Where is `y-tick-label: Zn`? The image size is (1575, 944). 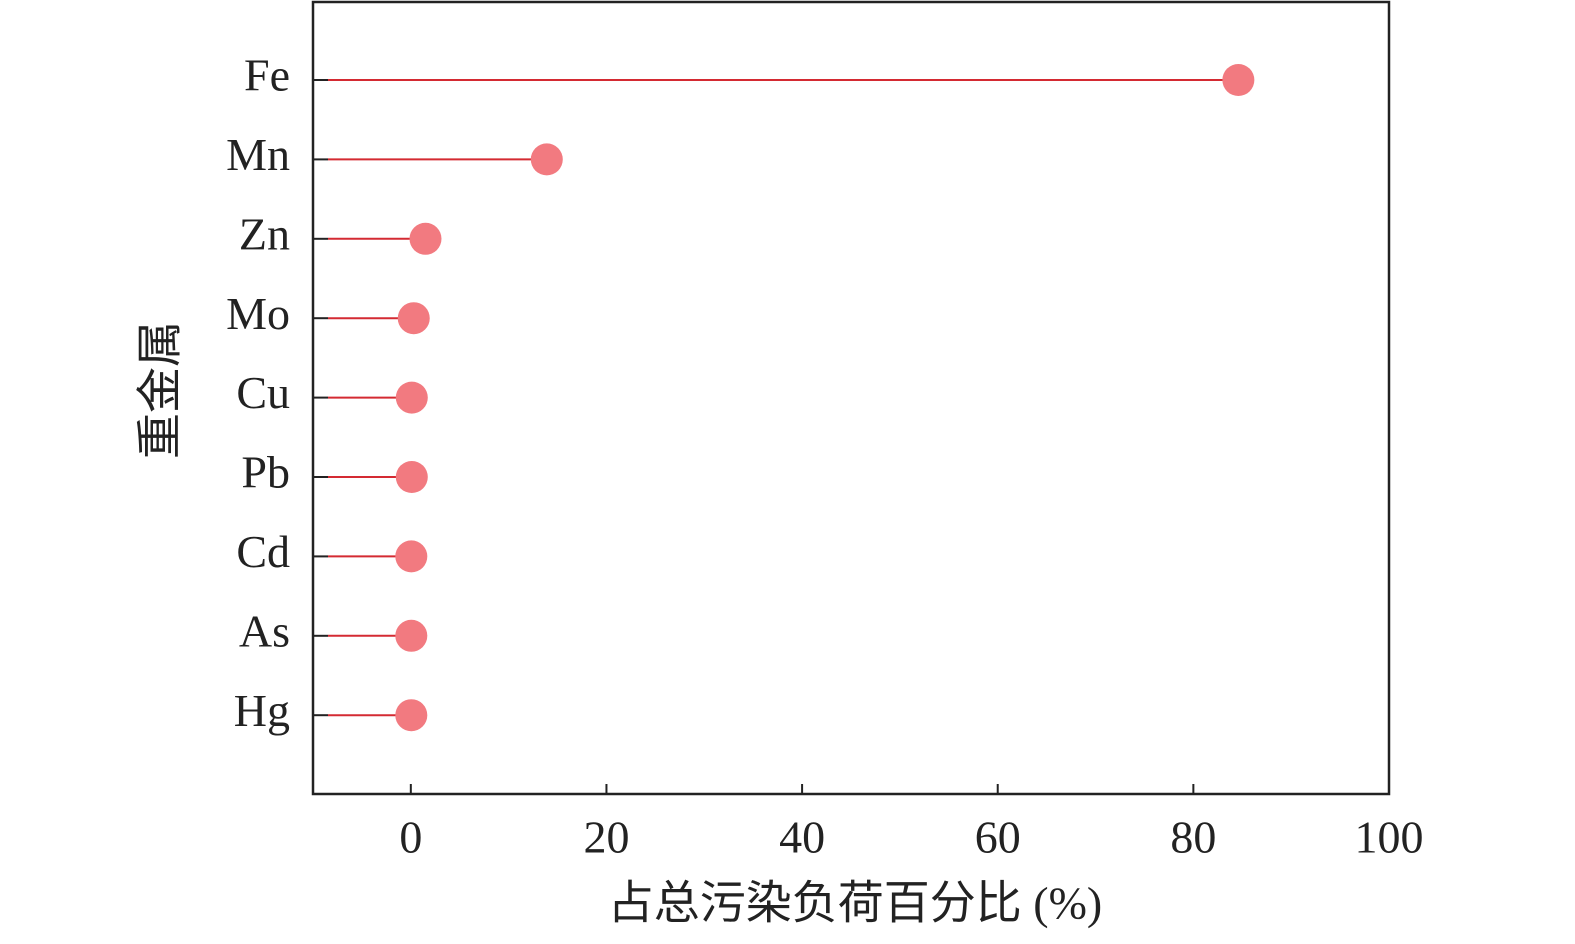
y-tick-label: Zn is located at coordinates (264, 233).